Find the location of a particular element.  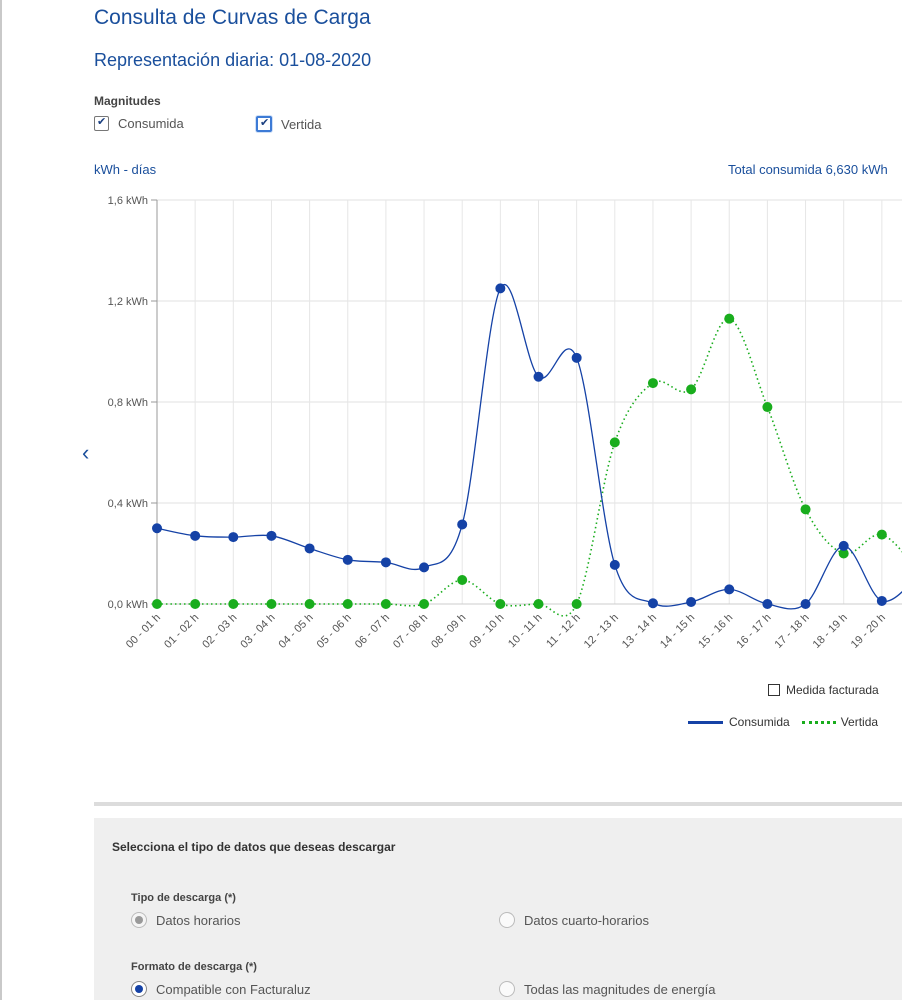

checkbox-consumida: Consumida is located at coordinates (139, 123).